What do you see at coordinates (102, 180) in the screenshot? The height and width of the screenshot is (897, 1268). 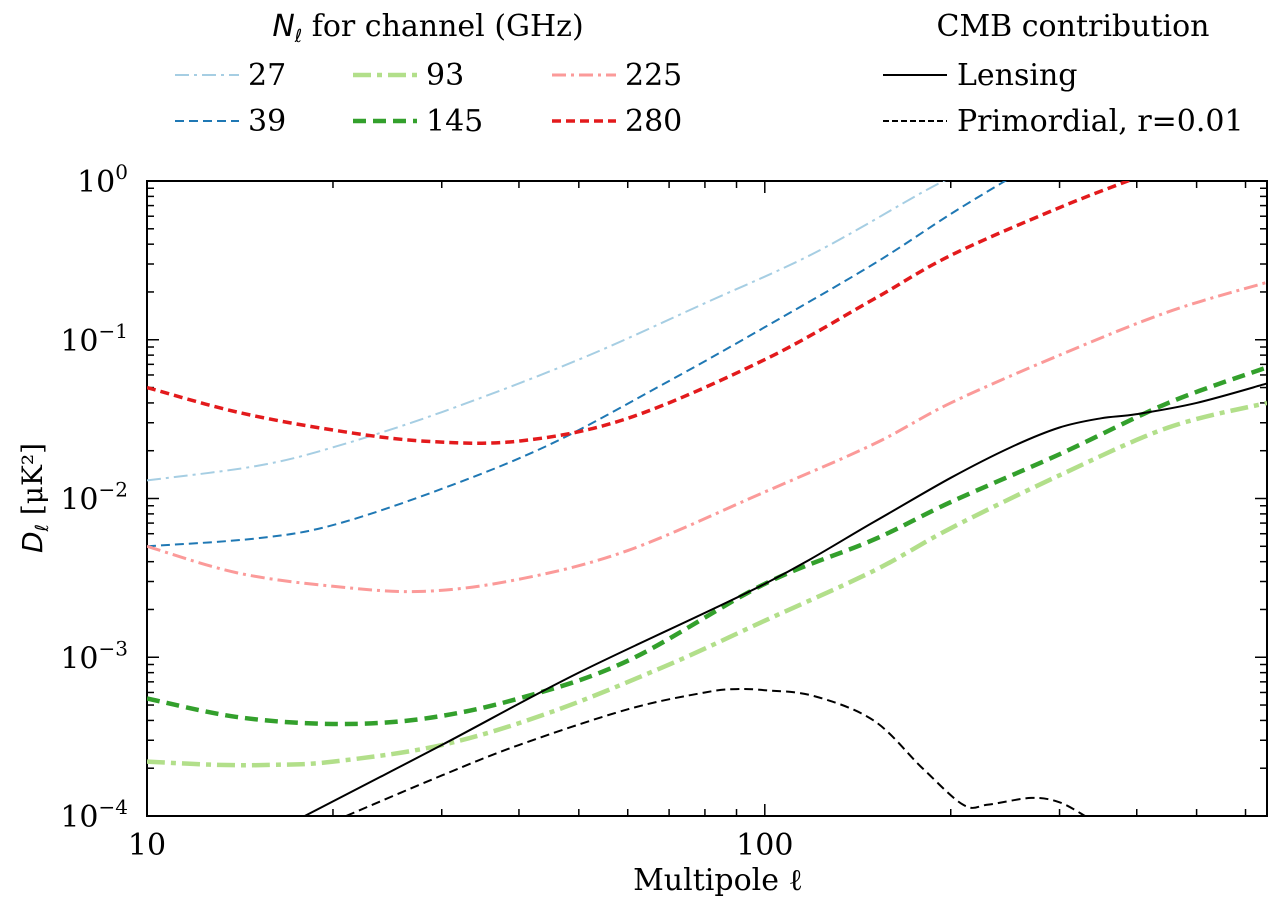 I see `y-tick-label: 10⁰` at bounding box center [102, 180].